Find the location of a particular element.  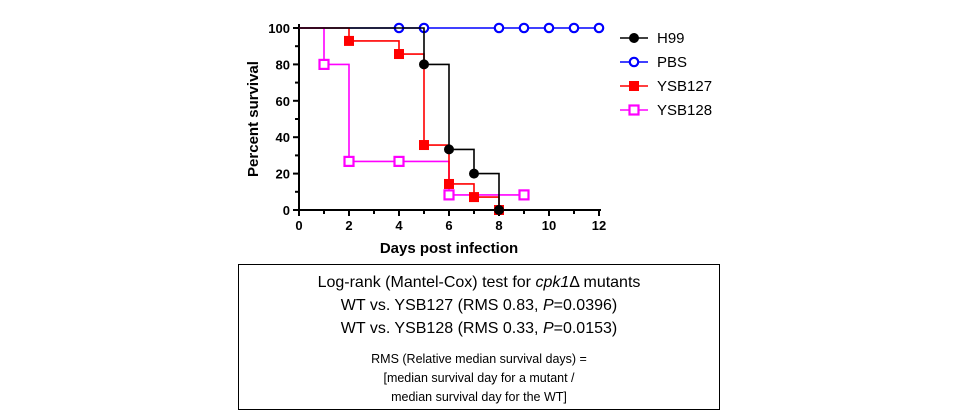

legend-item-pbs: PBS is located at coordinates (653, 62).